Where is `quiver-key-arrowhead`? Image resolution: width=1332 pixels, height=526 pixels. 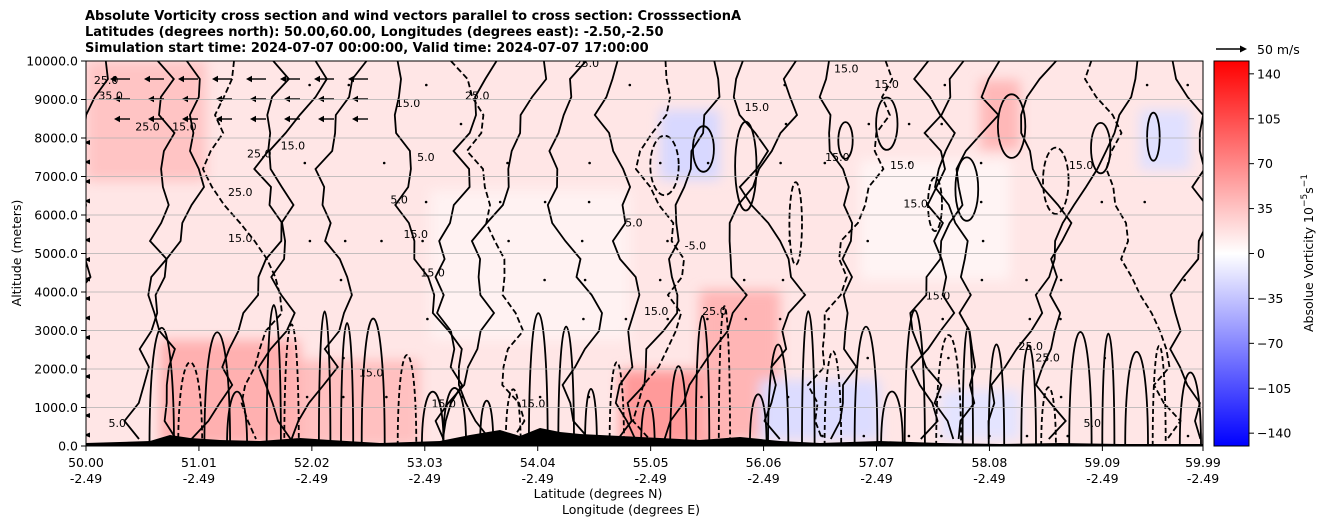
quiver-key-arrowhead is located at coordinates (1243, 49).